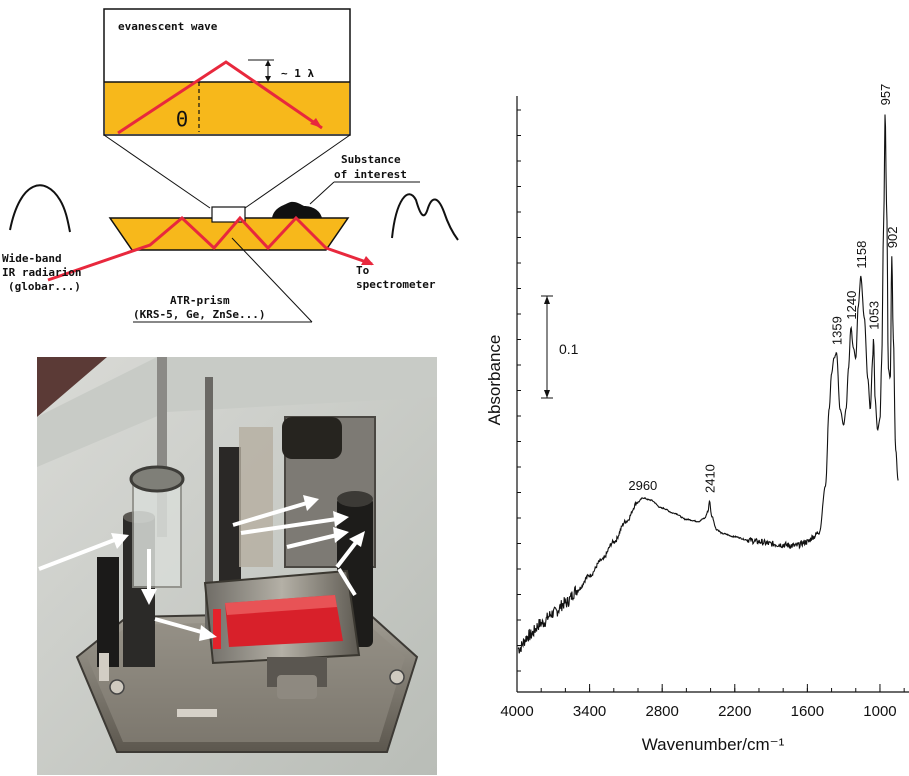  I want to click on substance-blob, so click(297, 209).